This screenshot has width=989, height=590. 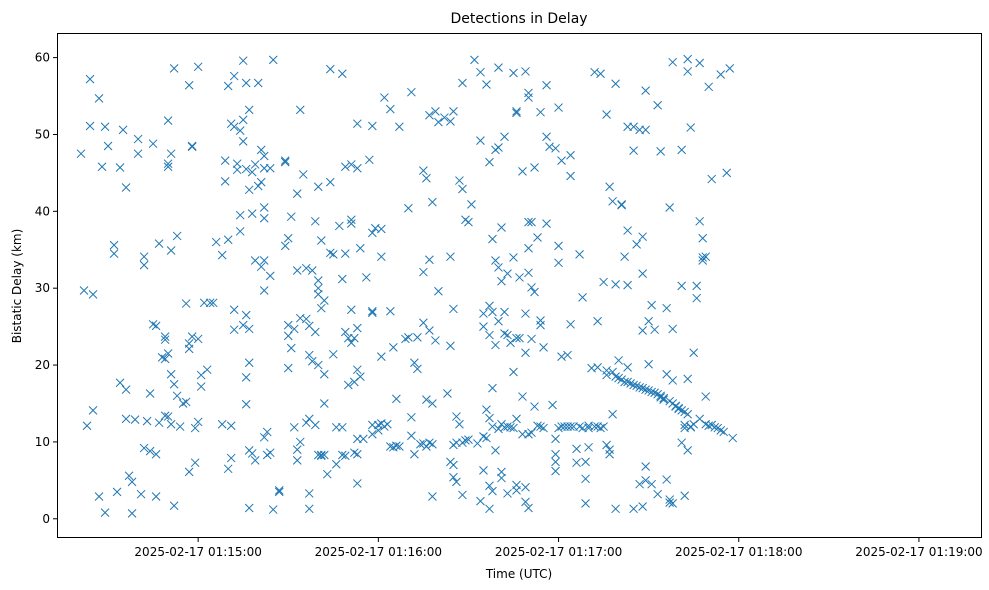 I want to click on y-tick-label: 30, so click(x=42, y=288).